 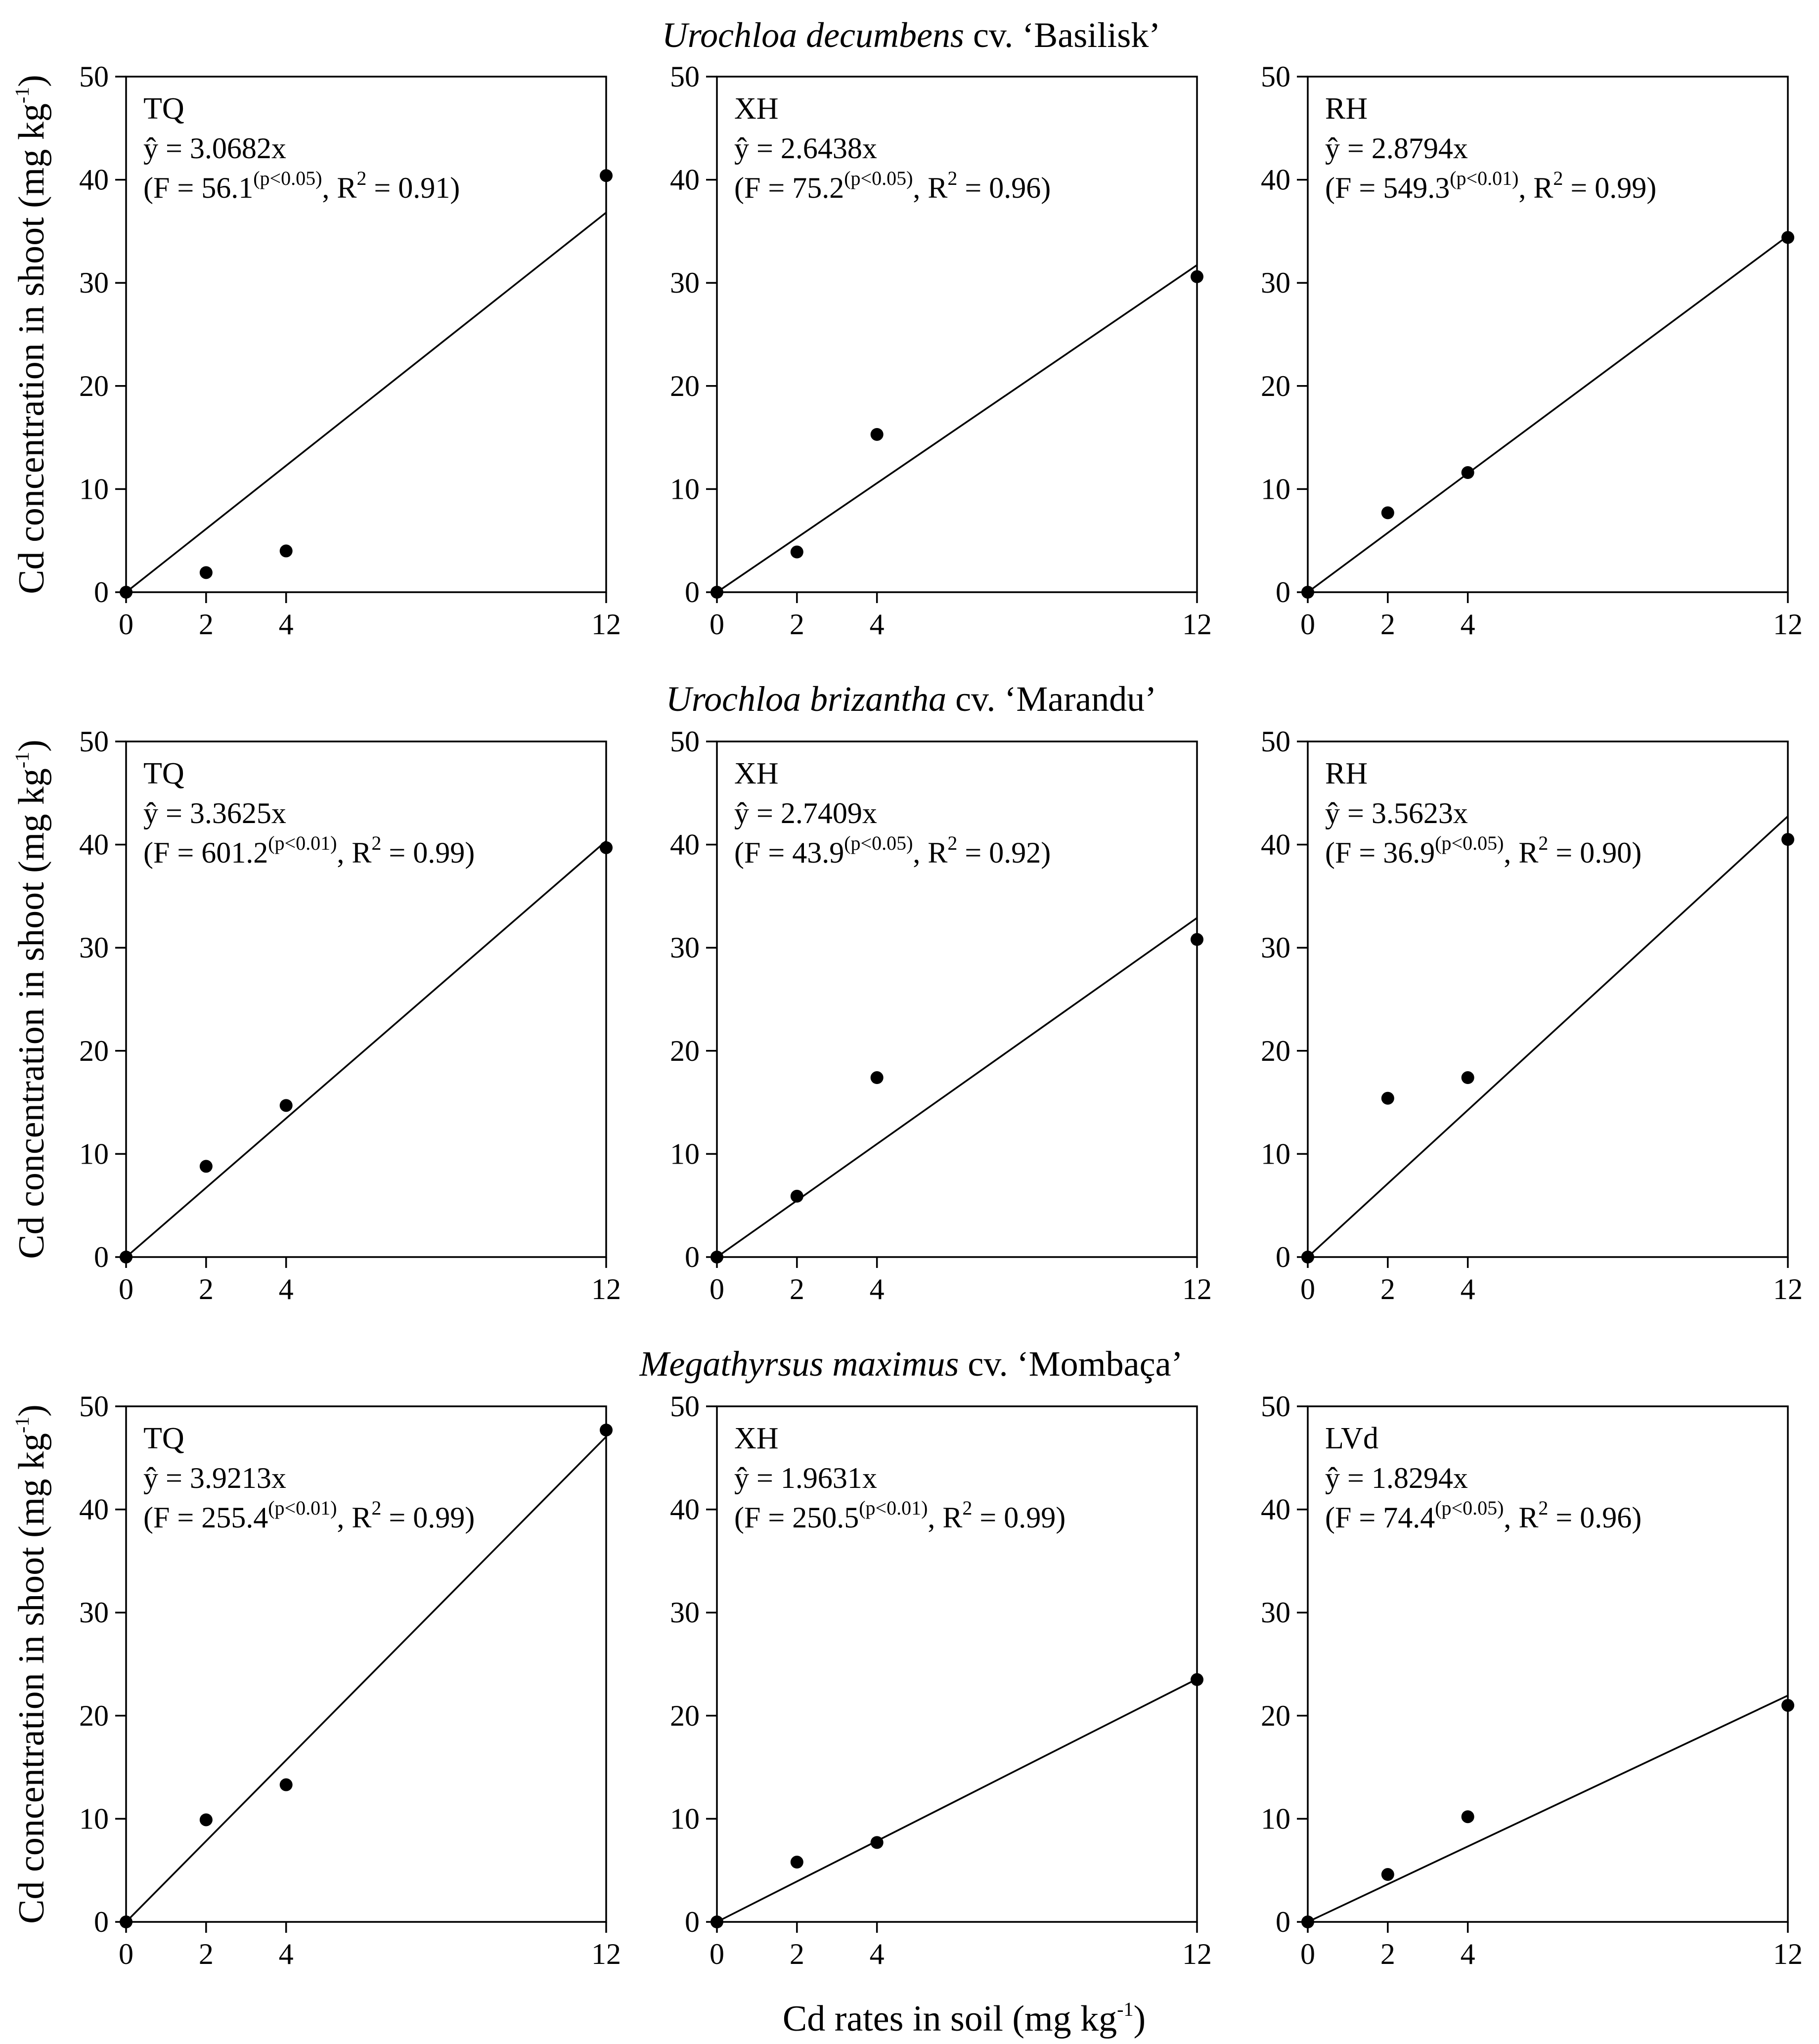 I want to click on f-value: 255.4, so click(x=234, y=1517).